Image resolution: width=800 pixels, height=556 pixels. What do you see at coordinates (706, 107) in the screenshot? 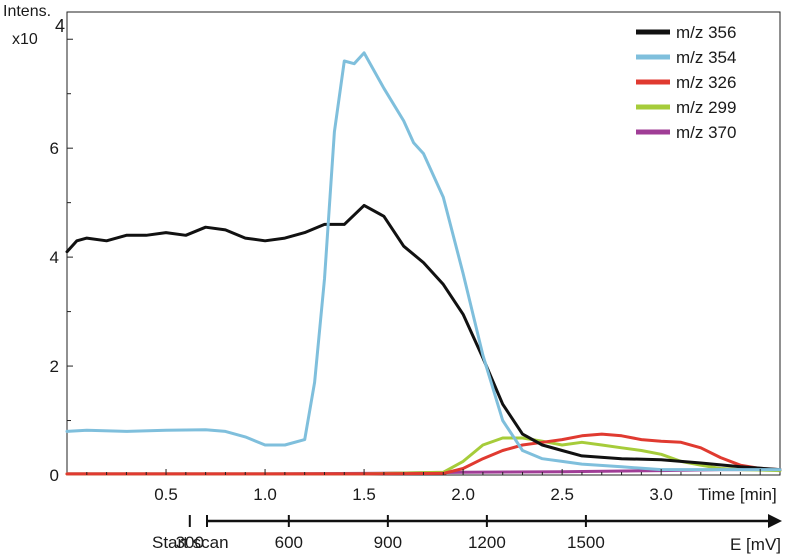
I see `legend-label: m/z 299` at bounding box center [706, 107].